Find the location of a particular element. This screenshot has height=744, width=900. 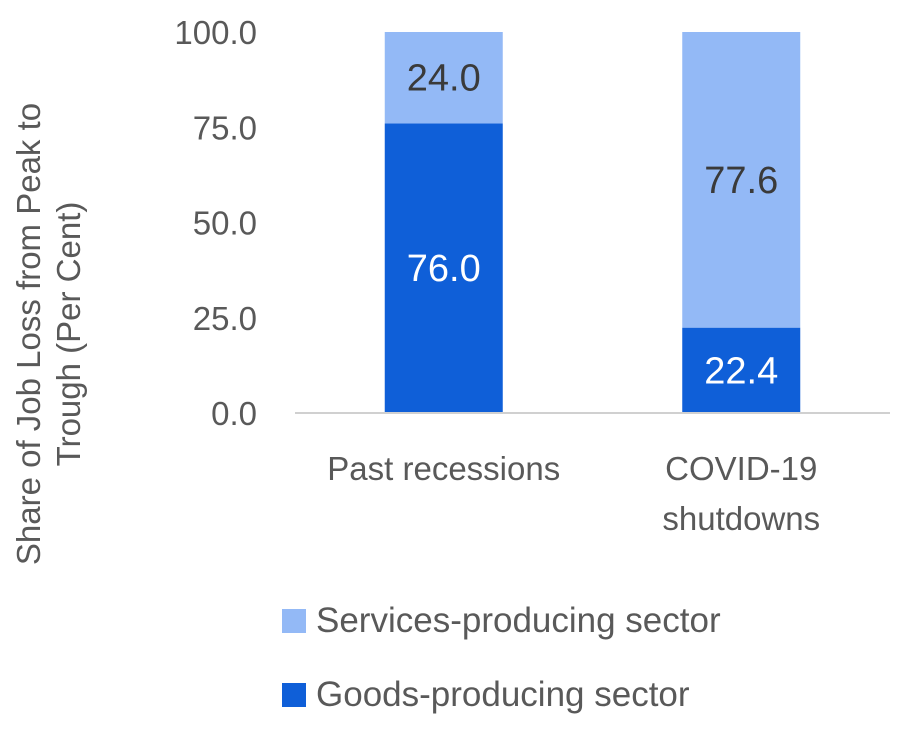

y-tick-label: 100.0 is located at coordinates (215, 32).